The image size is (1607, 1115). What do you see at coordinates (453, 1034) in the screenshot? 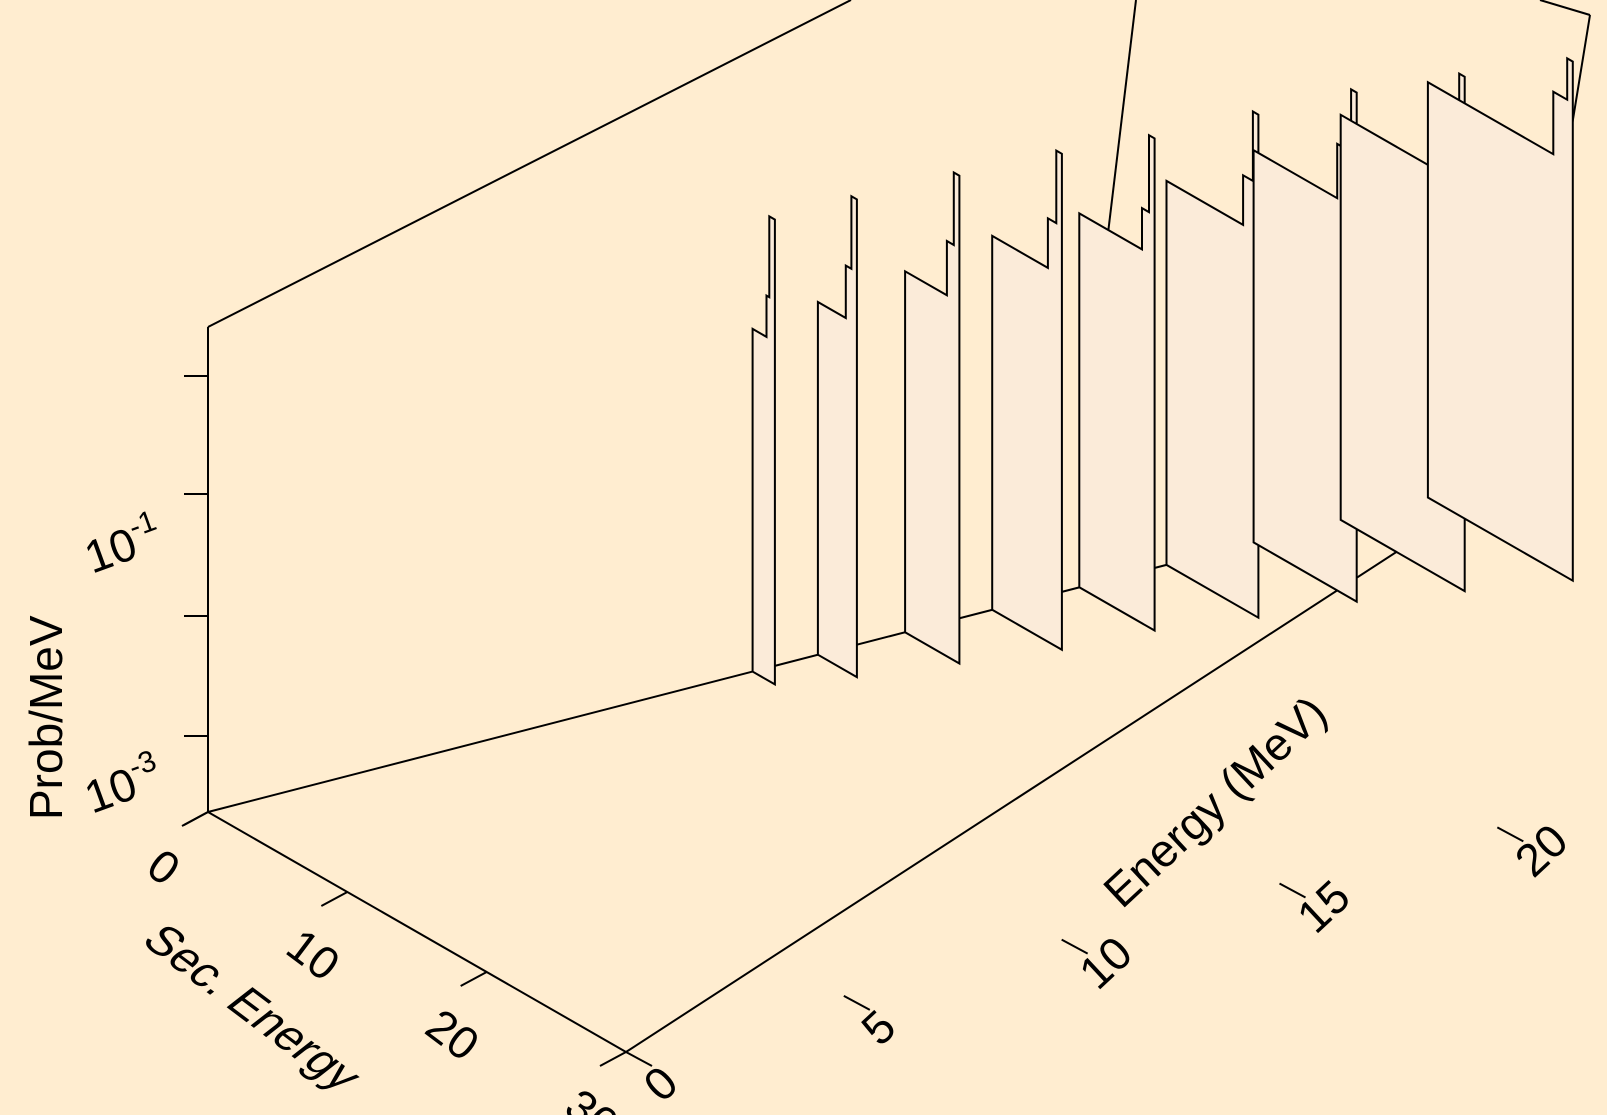
I see `sec-energy-tick-label: 20` at bounding box center [453, 1034].